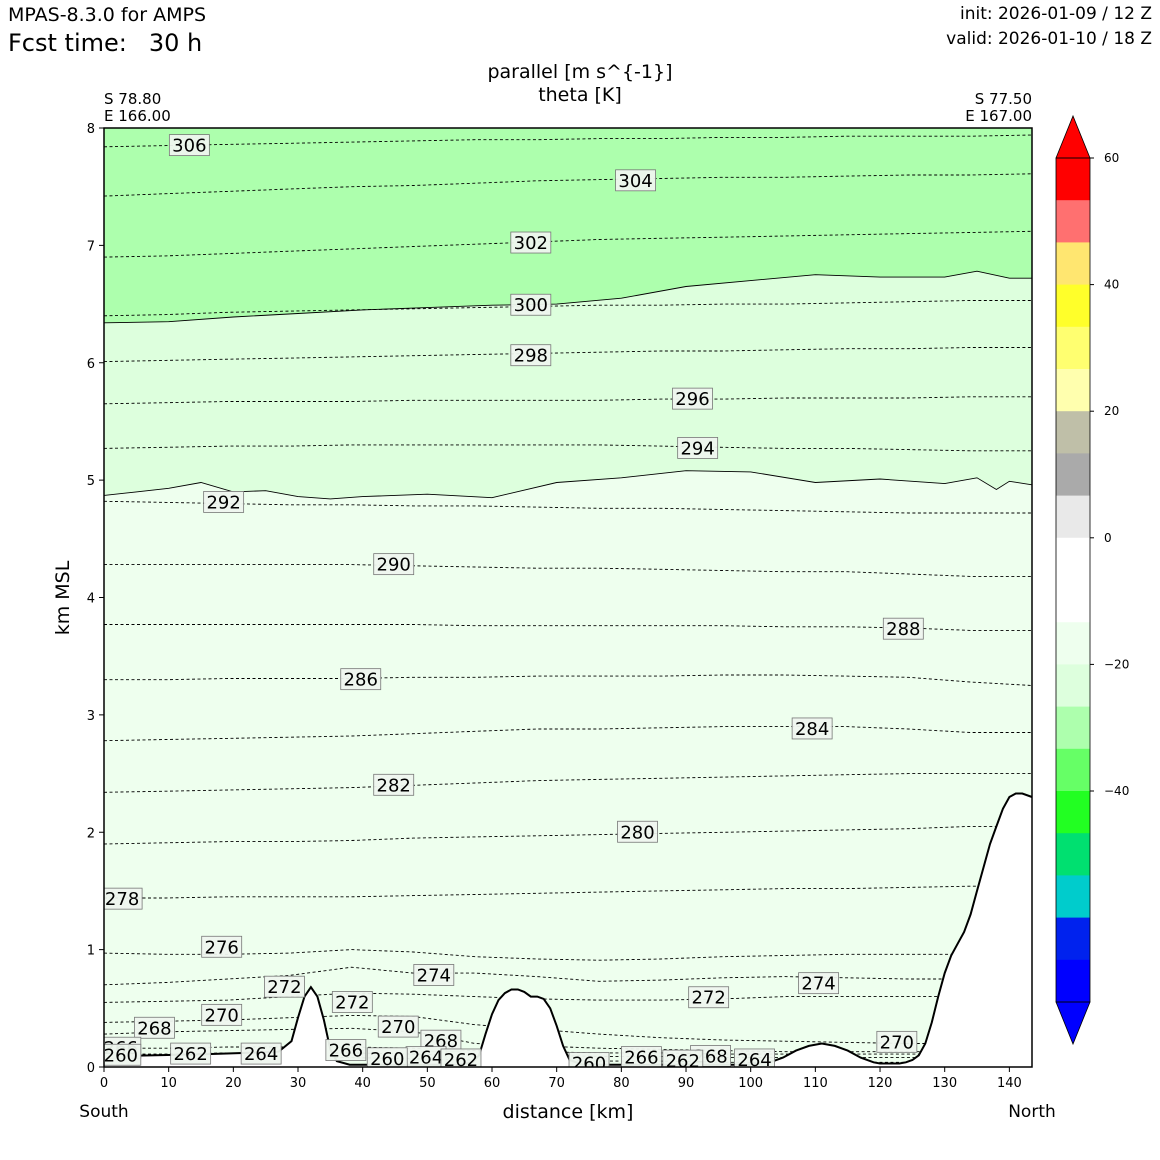 The width and height of the screenshot is (1160, 1160). What do you see at coordinates (91, 246) in the screenshot?
I see `y-tick-label: 7` at bounding box center [91, 246].